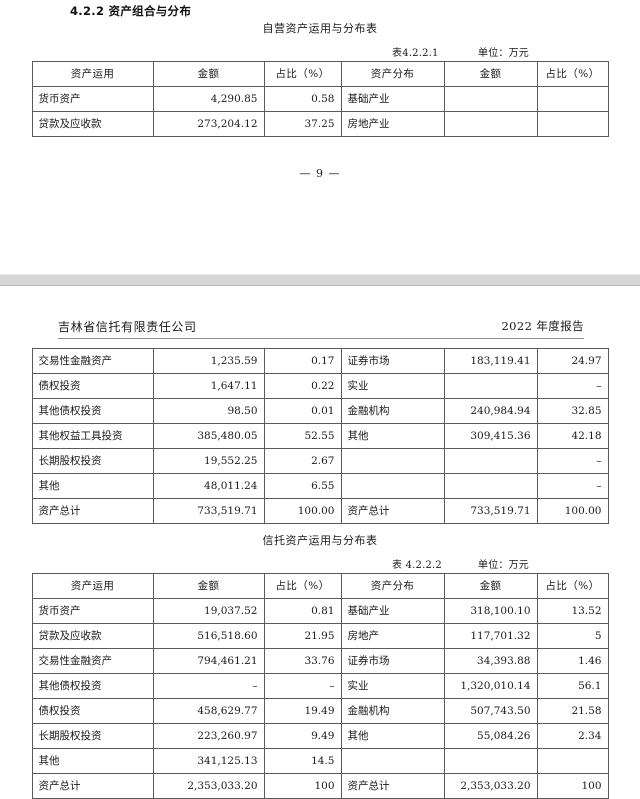  What do you see at coordinates (302, 661) in the screenshot?
I see `cell-percent-left: 33.76` at bounding box center [302, 661].